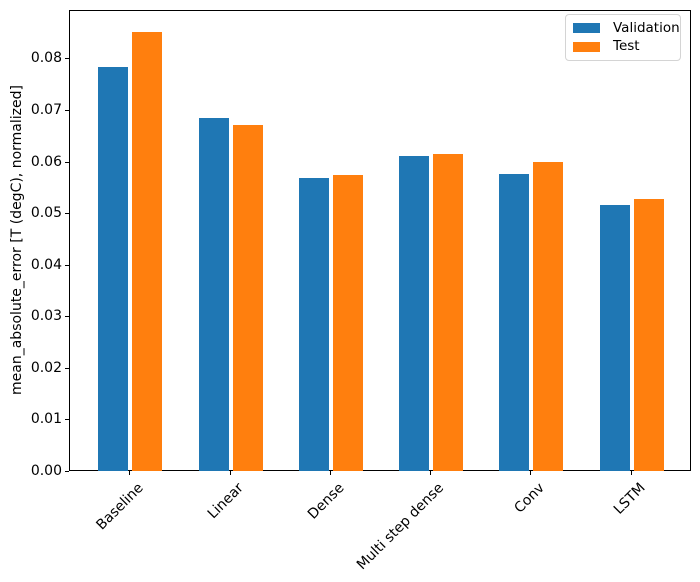 The image size is (700, 582). What do you see at coordinates (46, 213) in the screenshot?
I see `y-tick-label: 0.05` at bounding box center [46, 213].